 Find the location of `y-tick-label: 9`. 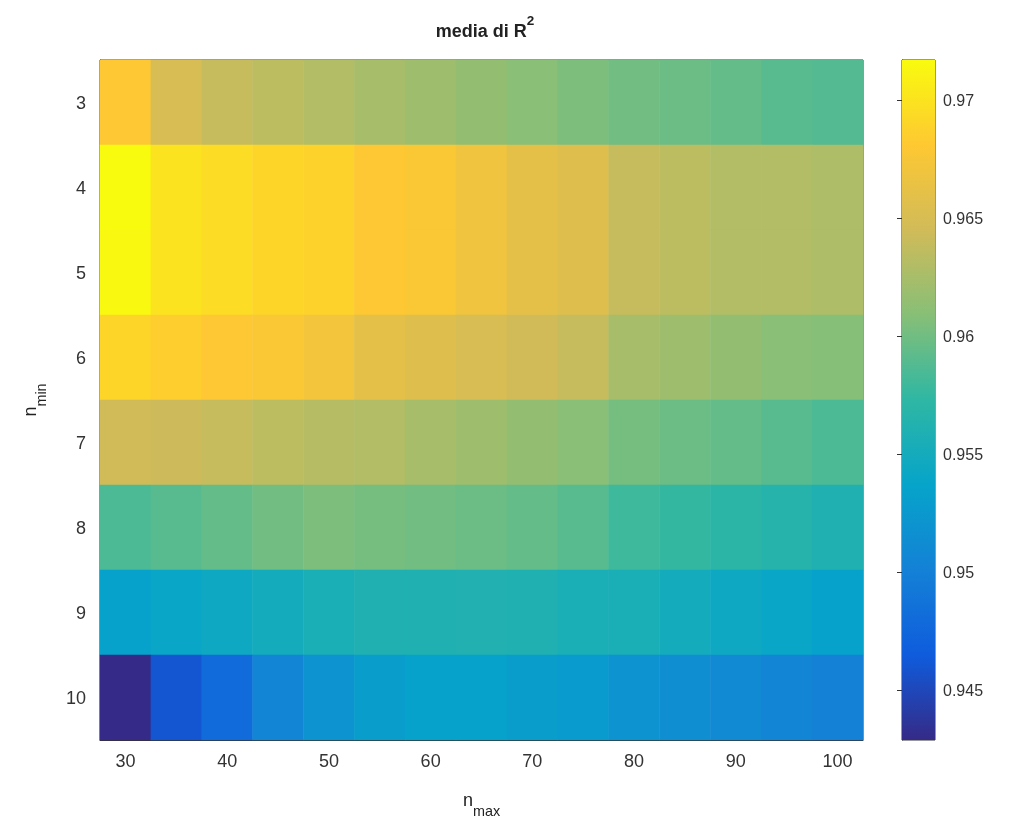

y-tick-label: 9 is located at coordinates (80, 612).